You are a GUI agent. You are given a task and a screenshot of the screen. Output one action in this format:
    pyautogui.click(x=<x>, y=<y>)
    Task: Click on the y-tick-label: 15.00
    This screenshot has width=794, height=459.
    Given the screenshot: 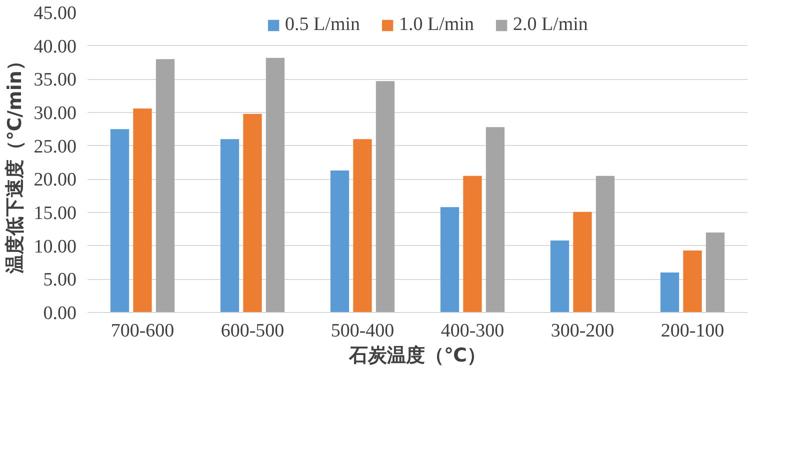 What is the action you would take?
    pyautogui.click(x=55, y=213)
    